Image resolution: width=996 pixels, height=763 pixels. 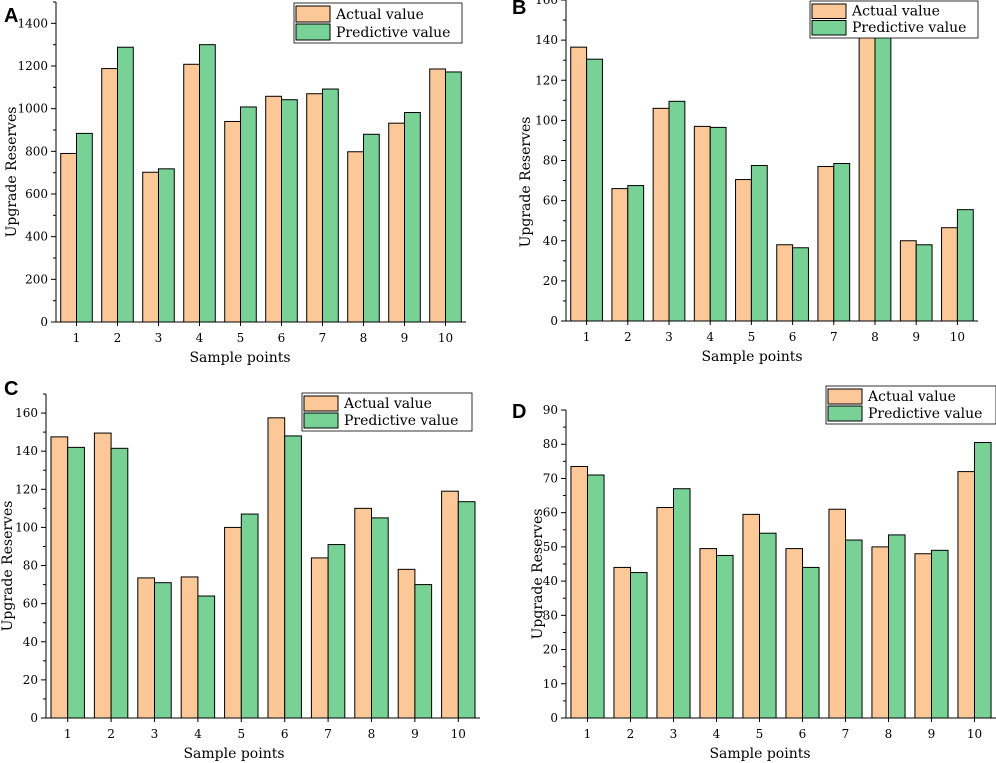 What do you see at coordinates (111, 734) in the screenshot?
I see `x-tick-label: 2` at bounding box center [111, 734].